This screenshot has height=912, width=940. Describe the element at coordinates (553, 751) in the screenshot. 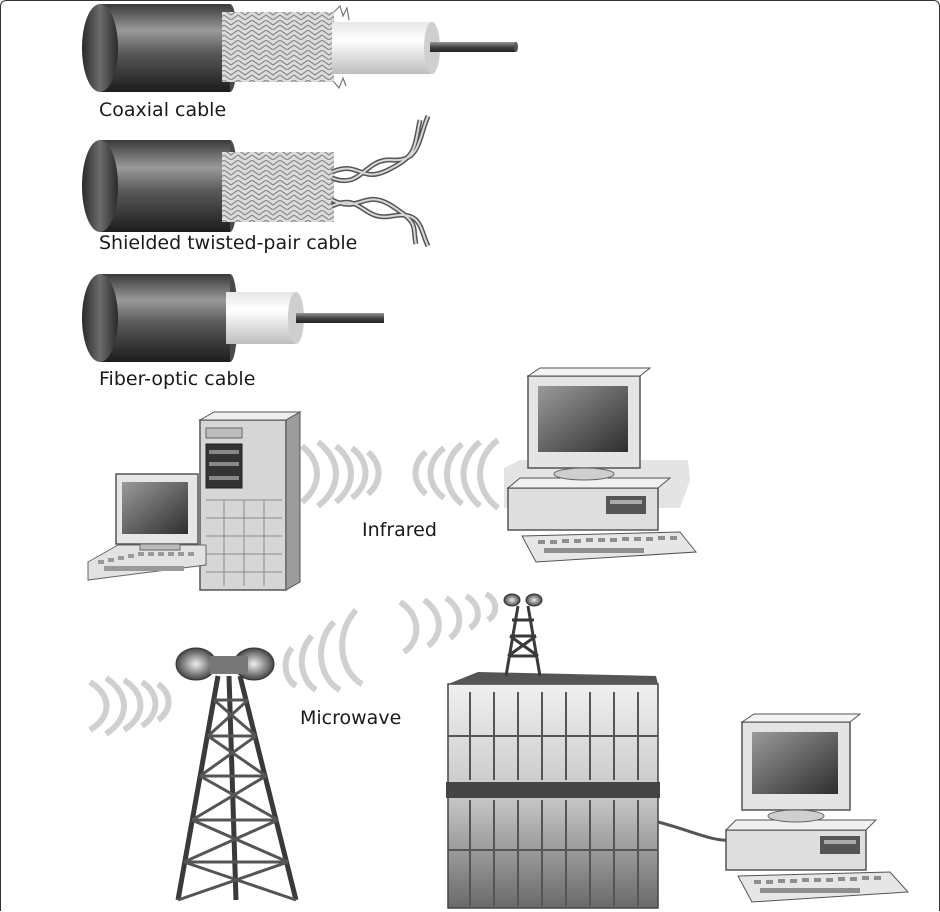

I see `office-building-icon` at that location.